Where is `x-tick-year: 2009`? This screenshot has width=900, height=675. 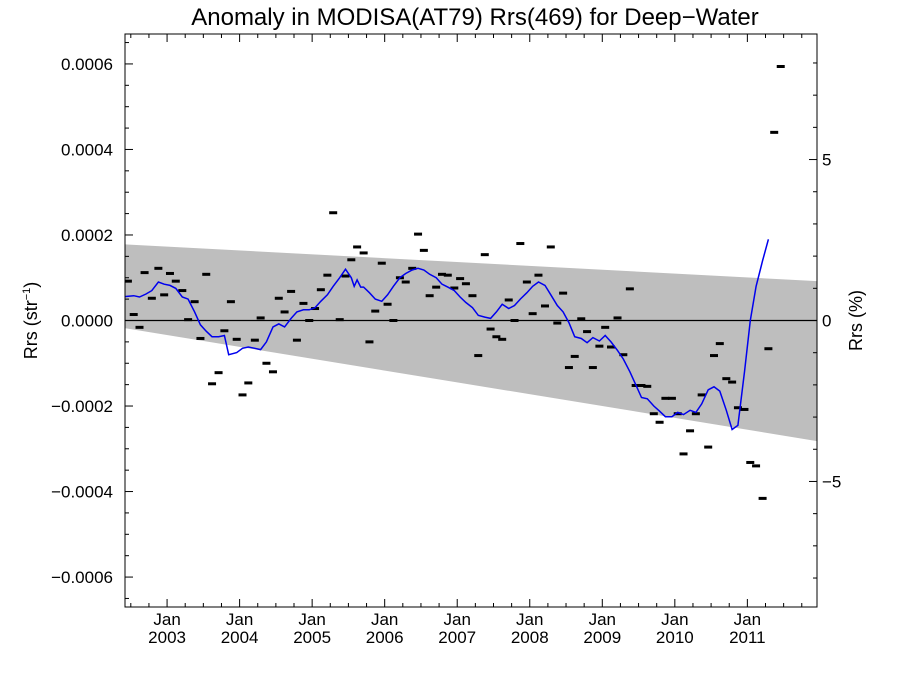 x-tick-year: 2009 is located at coordinates (602, 637).